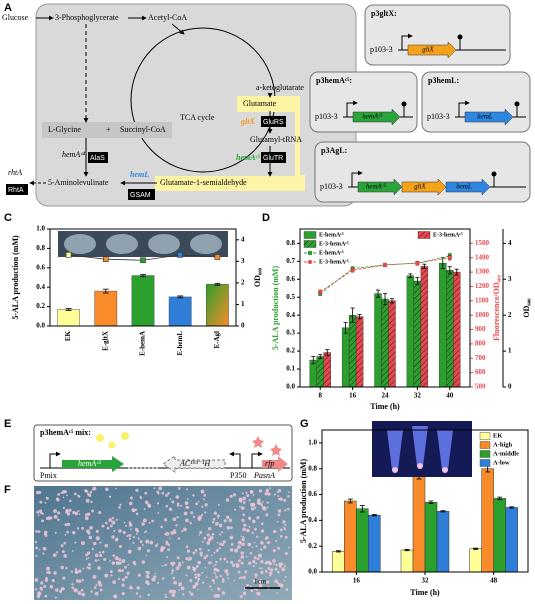 The image size is (535, 604). Describe the element at coordinates (424, 187) in the screenshot. I see `gene-arrow` at that location.